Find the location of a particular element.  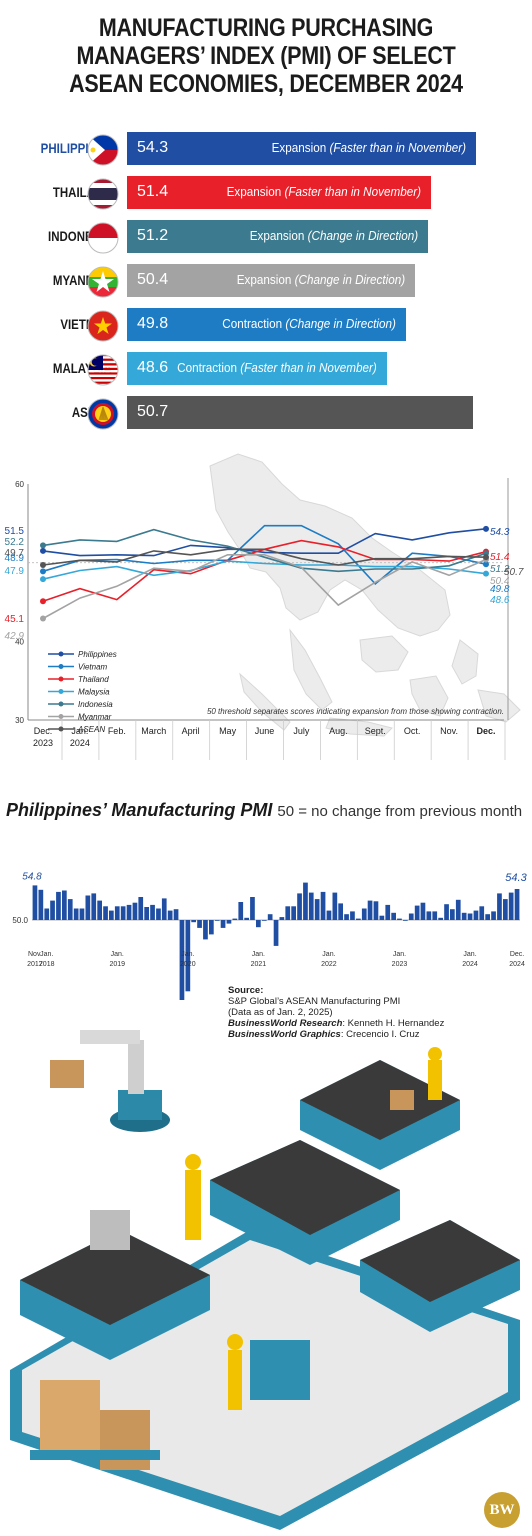

series-end-label: 49.8 is located at coordinates (500, 589).